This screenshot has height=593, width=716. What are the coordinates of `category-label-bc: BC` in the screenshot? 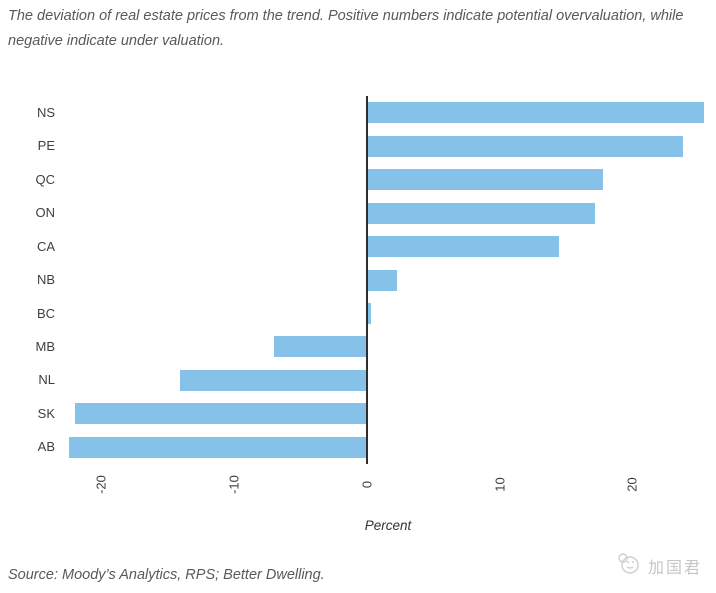 It's located at (45, 313).